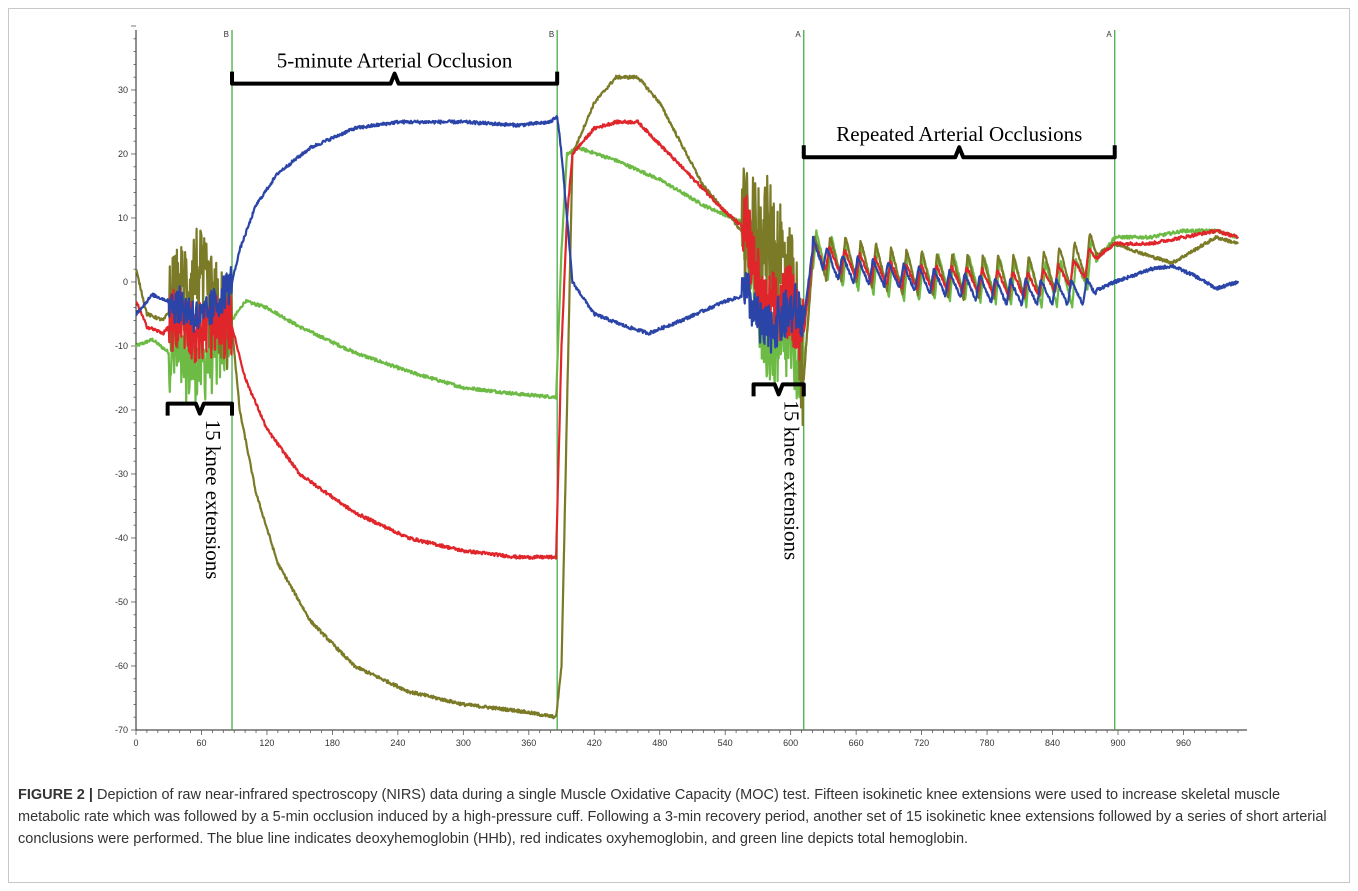 This screenshot has height=891, width=1358. What do you see at coordinates (121, 602) in the screenshot?
I see `y-tick-label: -50` at bounding box center [121, 602].